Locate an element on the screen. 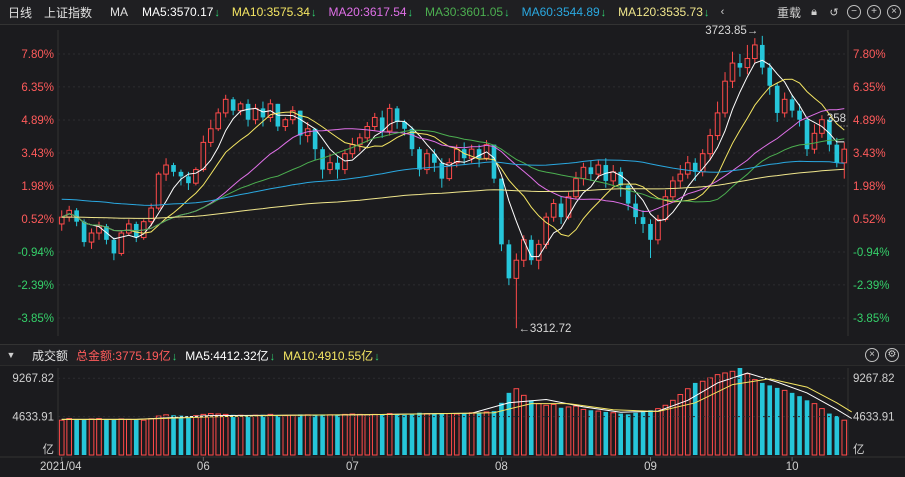  zoom-out-icon: − is located at coordinates (854, 12).